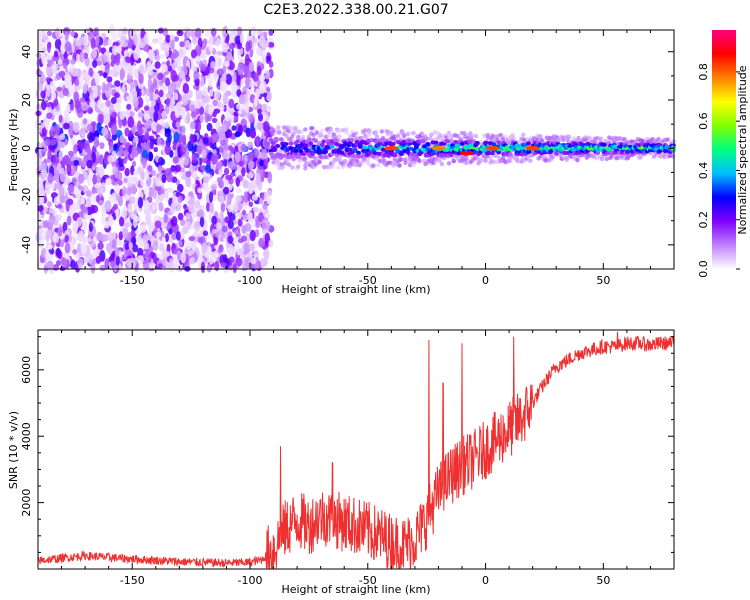 This screenshot has height=600, width=750. I want to click on snr-x-axis-label: Height of straight line (km), so click(355, 589).